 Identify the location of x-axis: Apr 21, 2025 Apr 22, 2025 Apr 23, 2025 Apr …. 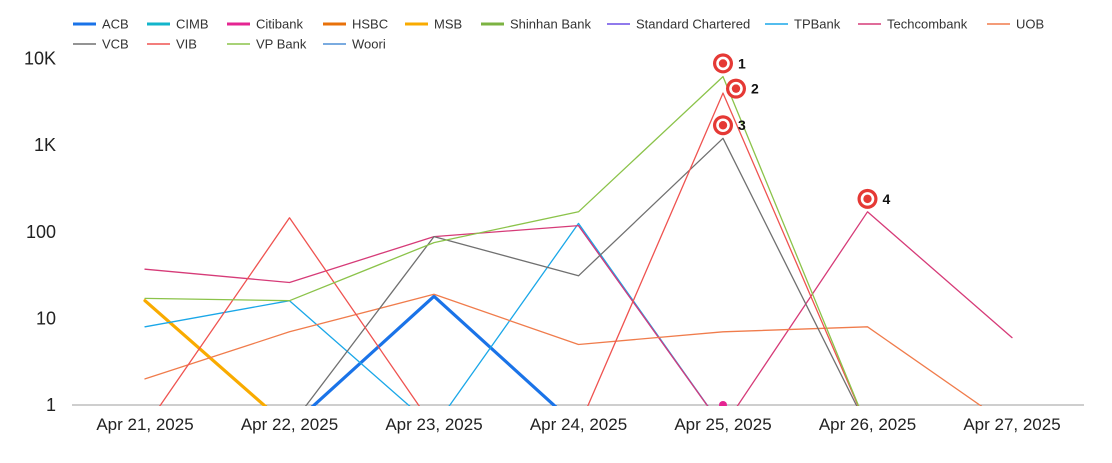
(578, 419).